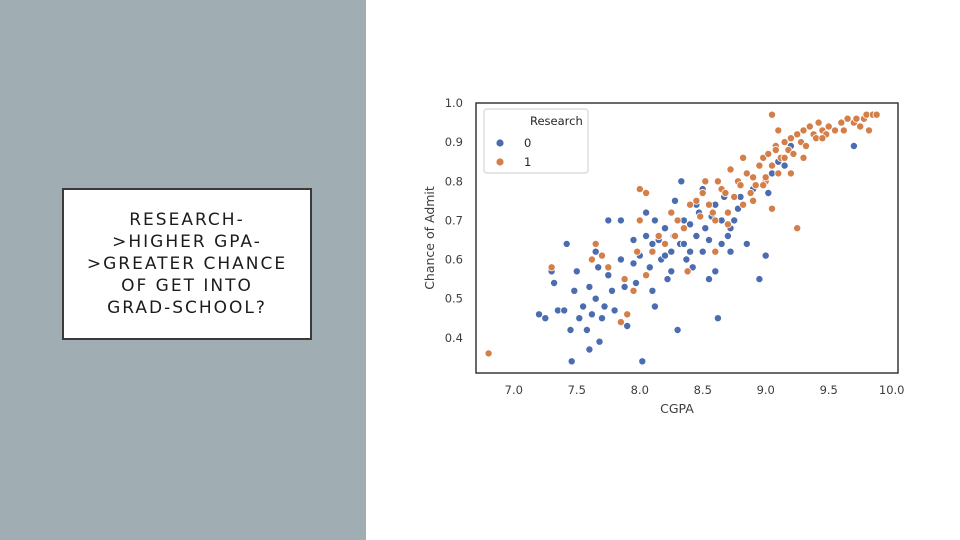 This screenshot has height=540, width=960. What do you see at coordinates (454, 260) in the screenshot?
I see `y-tick-label: 0.6` at bounding box center [454, 260].